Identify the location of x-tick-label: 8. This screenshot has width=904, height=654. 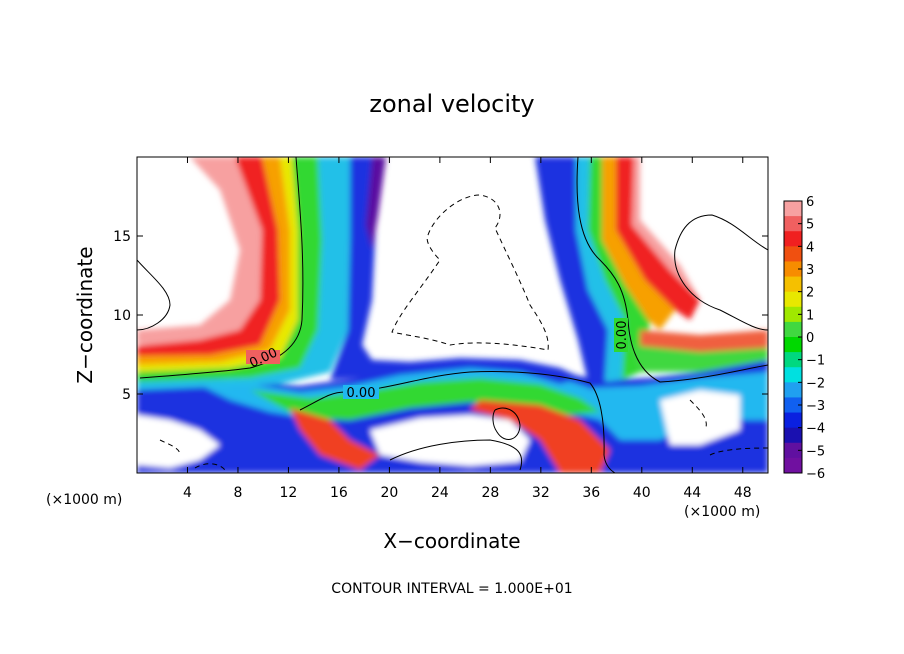
(237, 493).